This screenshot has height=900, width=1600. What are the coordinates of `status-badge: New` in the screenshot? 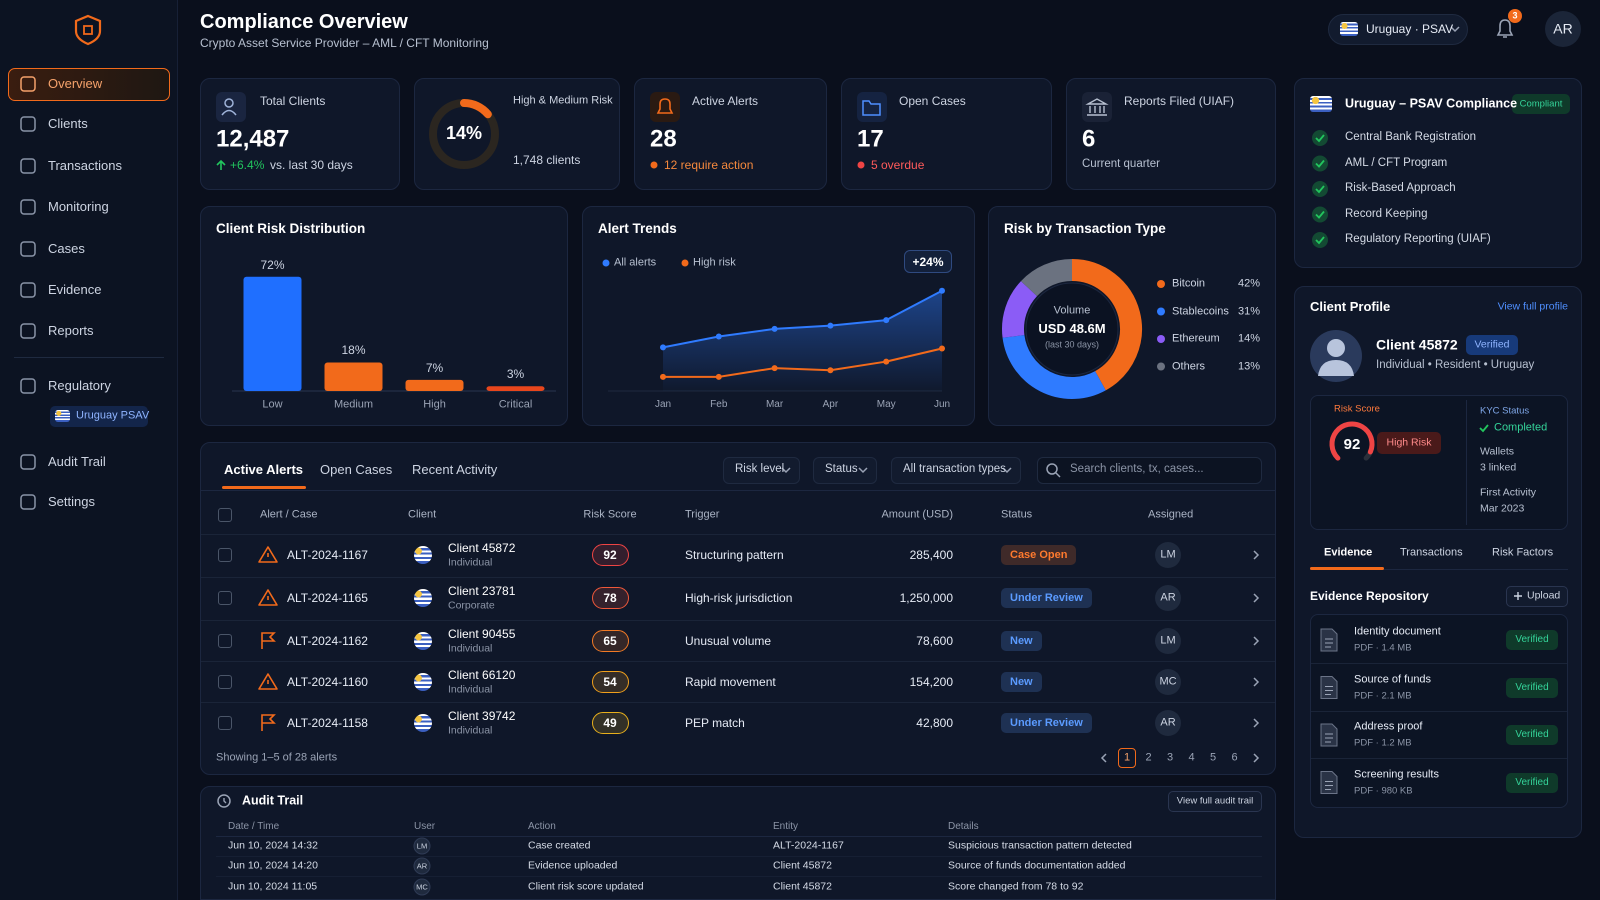 It's located at (1021, 682).